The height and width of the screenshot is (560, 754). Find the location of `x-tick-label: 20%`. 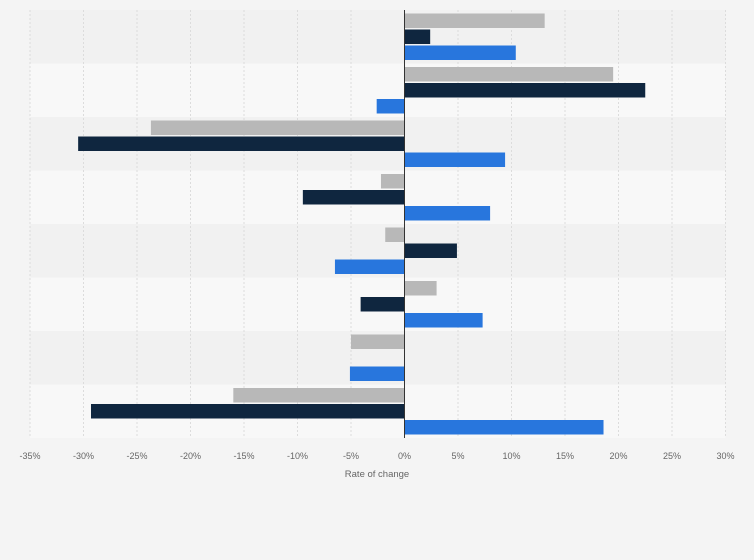

x-tick-label: 20% is located at coordinates (618, 456).